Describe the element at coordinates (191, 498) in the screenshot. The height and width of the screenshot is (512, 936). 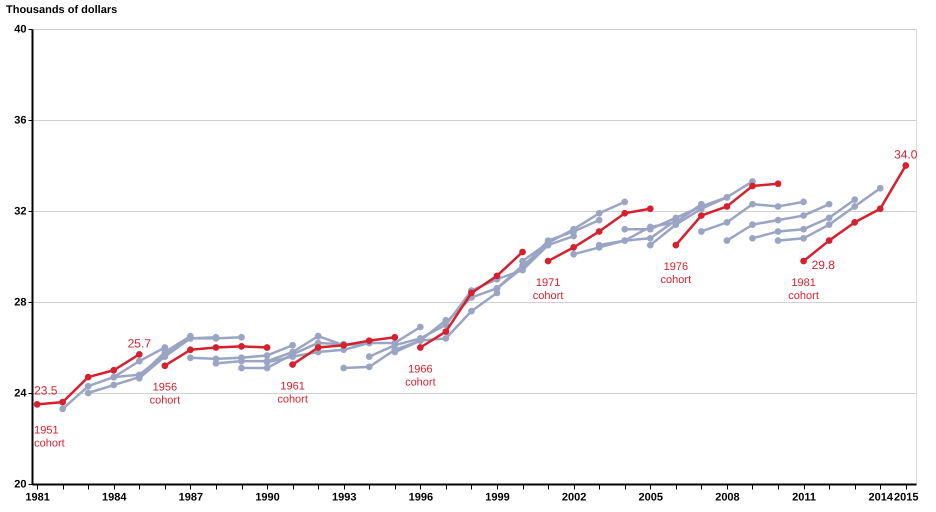
I see `x-tick-label: 1987` at that location.